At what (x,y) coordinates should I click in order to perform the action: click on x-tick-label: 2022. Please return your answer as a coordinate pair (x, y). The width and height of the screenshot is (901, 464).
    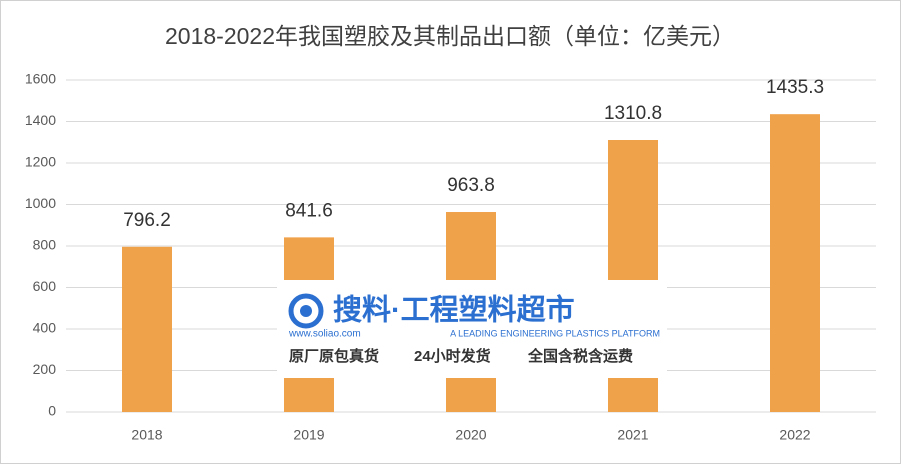
    Looking at the image, I should click on (794, 435).